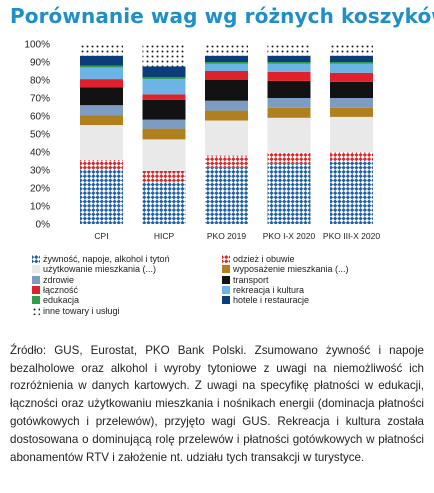 Image resolution: width=434 pixels, height=493 pixels. I want to click on y-tick-label: 40%, so click(40, 153).